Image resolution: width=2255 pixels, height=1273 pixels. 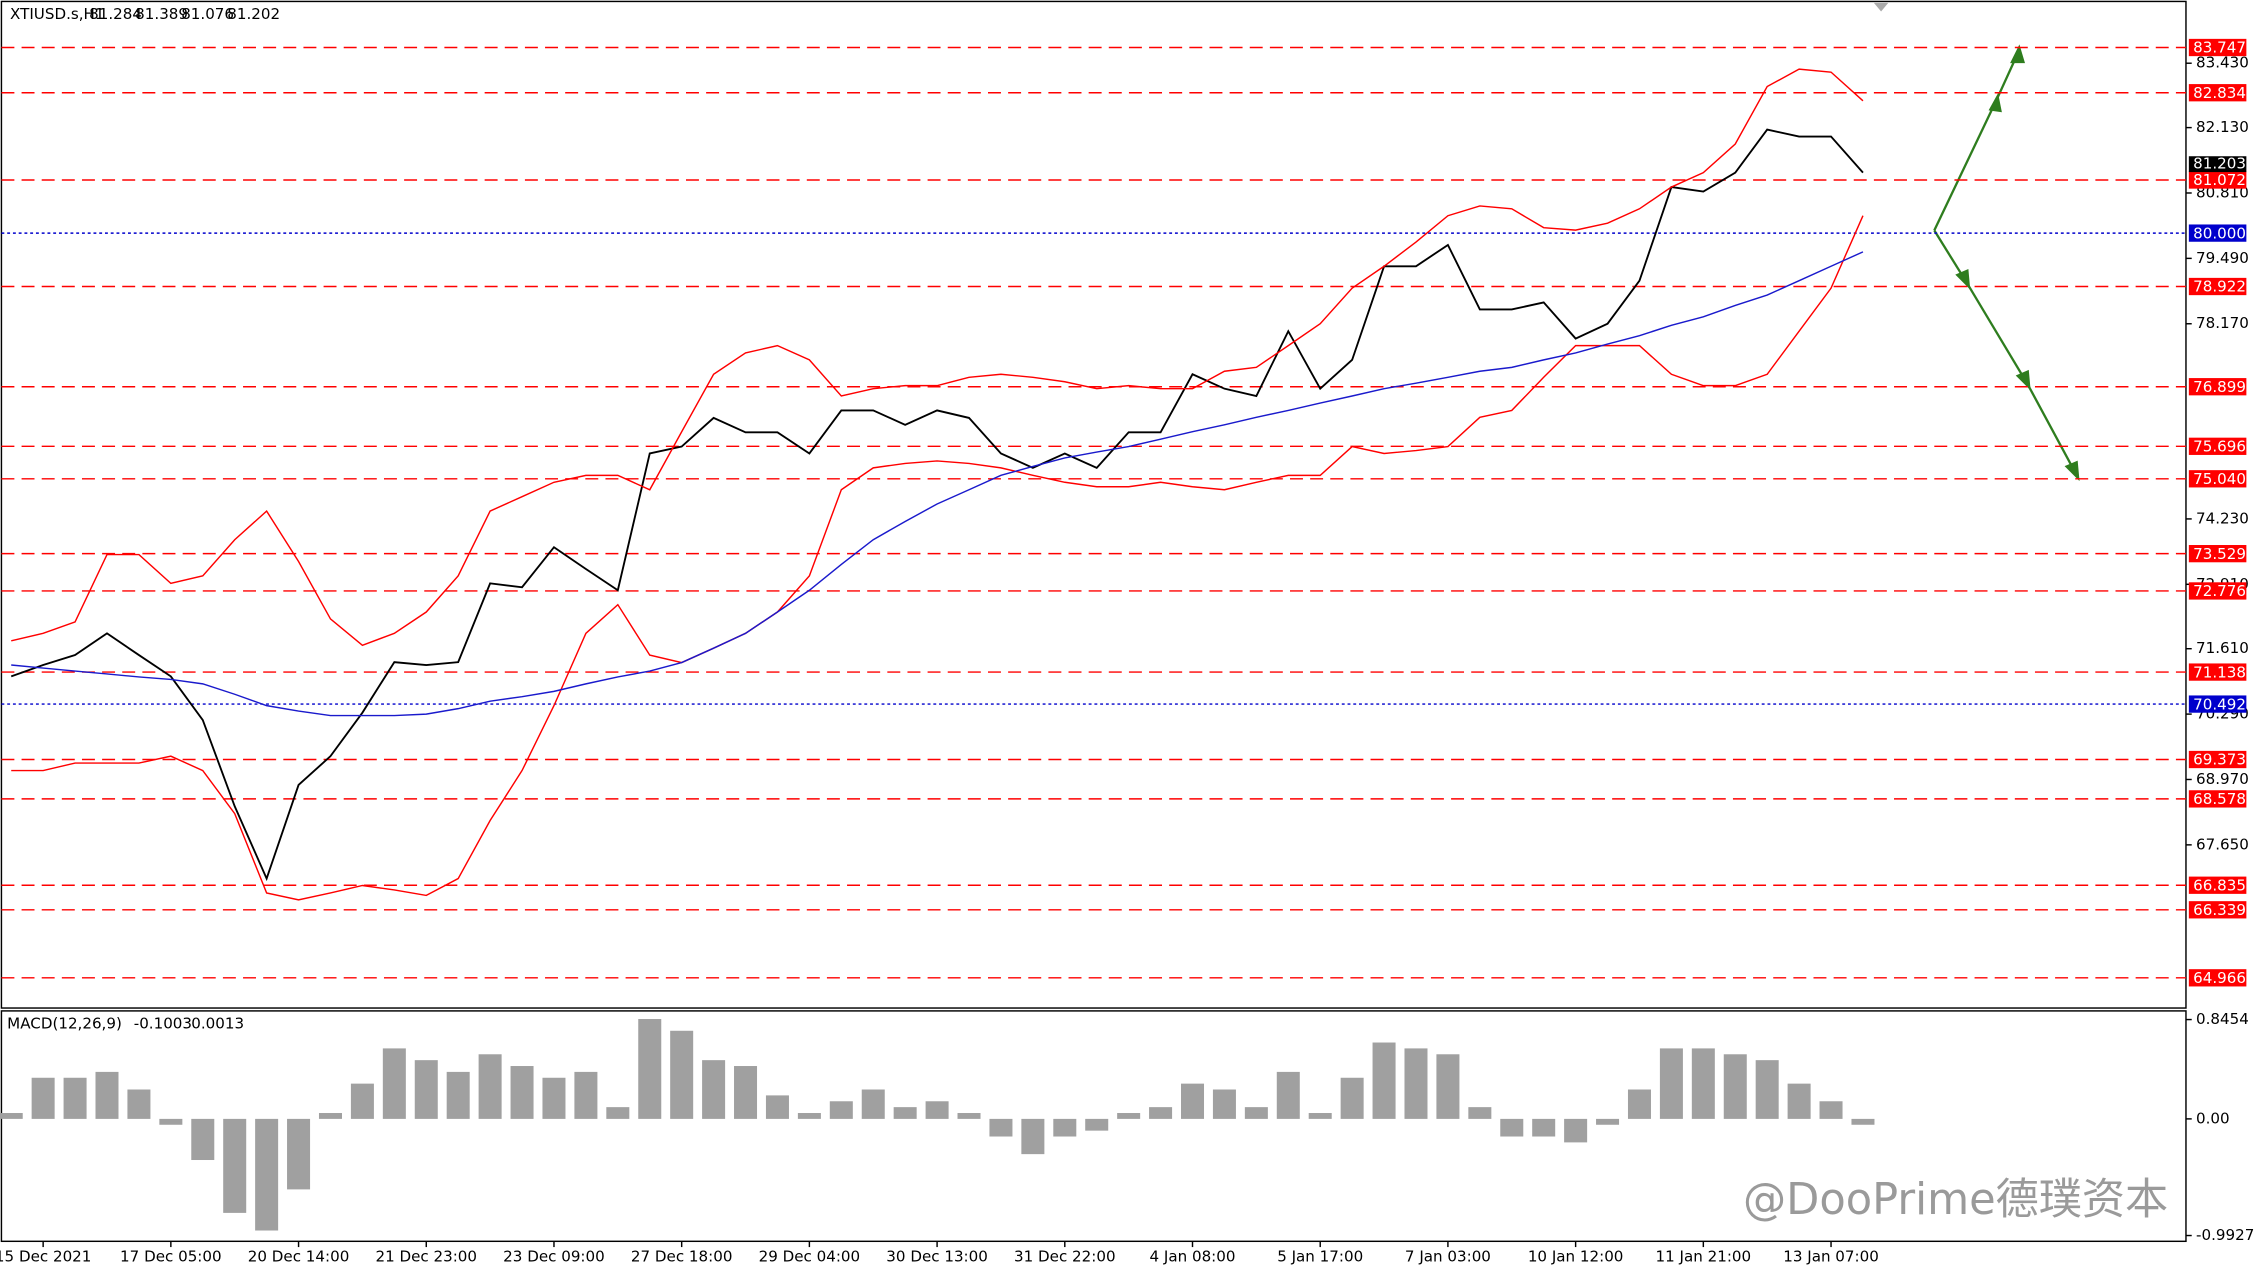 I want to click on level-label: 72.776, so click(x=2219, y=591).